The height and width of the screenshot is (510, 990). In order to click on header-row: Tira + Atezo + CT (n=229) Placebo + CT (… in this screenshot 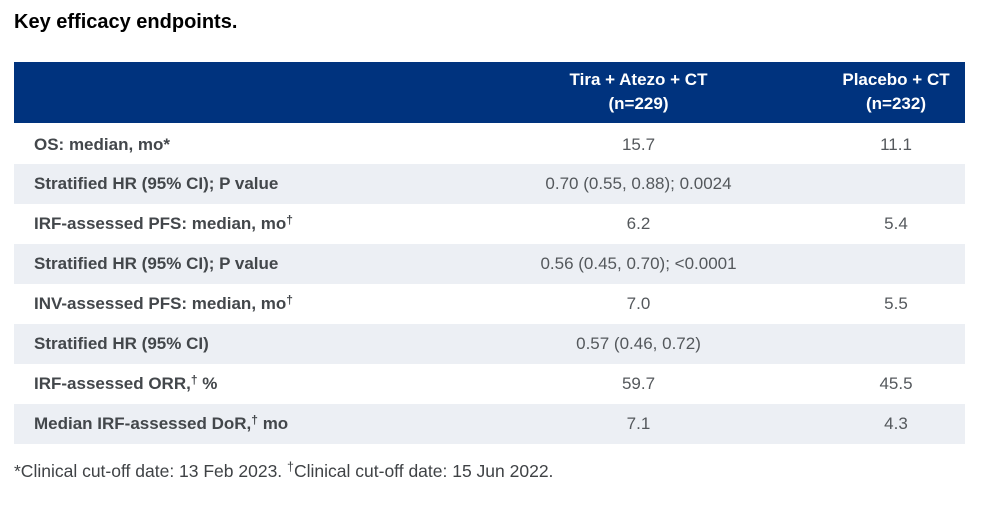, I will do `click(489, 94)`.